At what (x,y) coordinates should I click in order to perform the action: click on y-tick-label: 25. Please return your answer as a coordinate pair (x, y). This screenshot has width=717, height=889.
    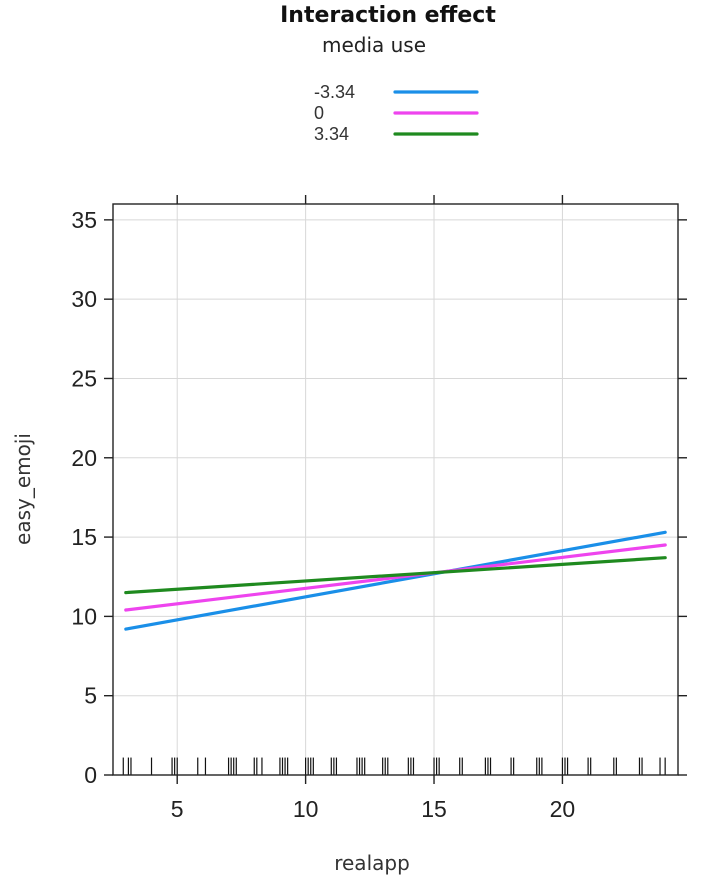
    Looking at the image, I should click on (84, 378).